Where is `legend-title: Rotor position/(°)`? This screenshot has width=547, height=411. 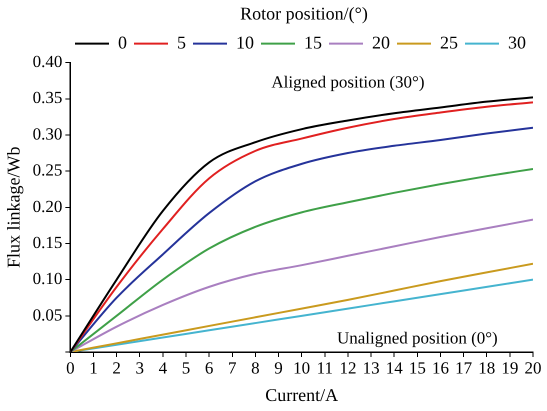
legend-title: Rotor position/(°) is located at coordinates (304, 14).